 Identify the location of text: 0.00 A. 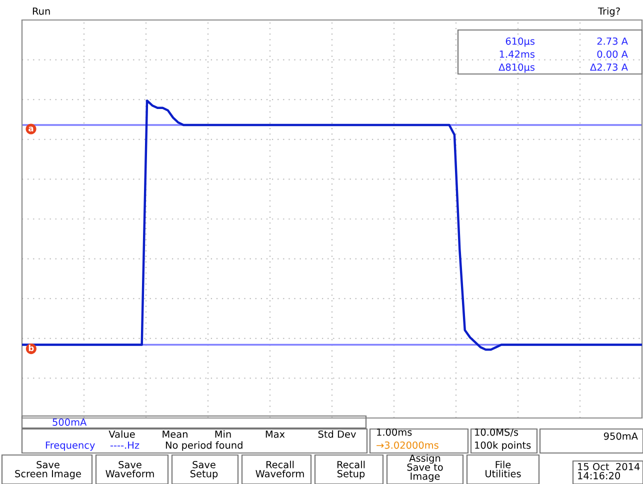
(612, 54).